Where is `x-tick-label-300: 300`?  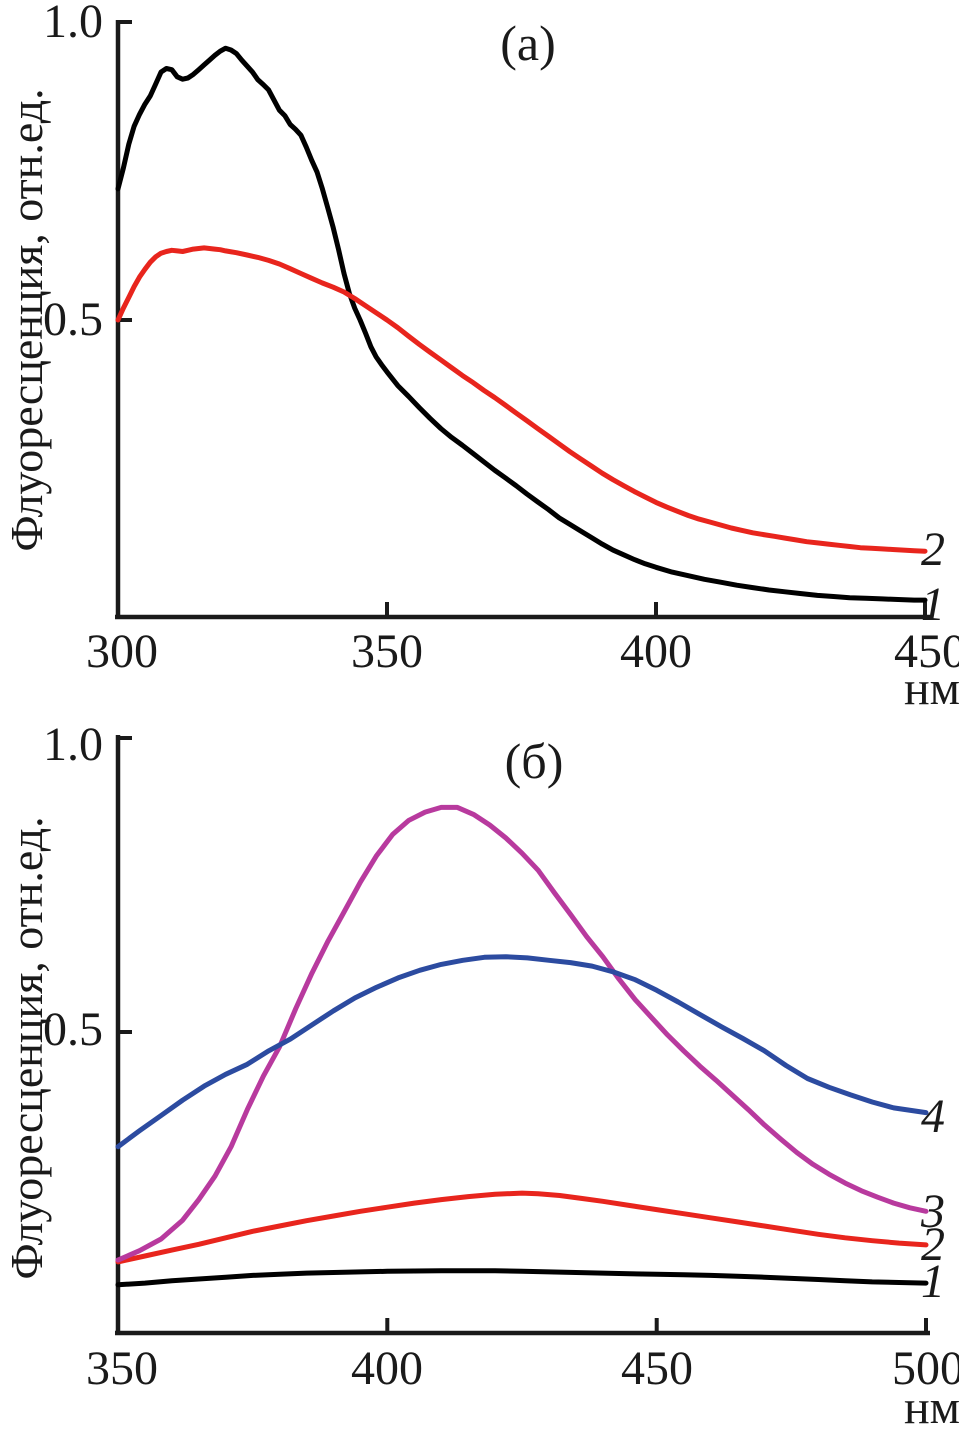 x-tick-label-300: 300 is located at coordinates (122, 651).